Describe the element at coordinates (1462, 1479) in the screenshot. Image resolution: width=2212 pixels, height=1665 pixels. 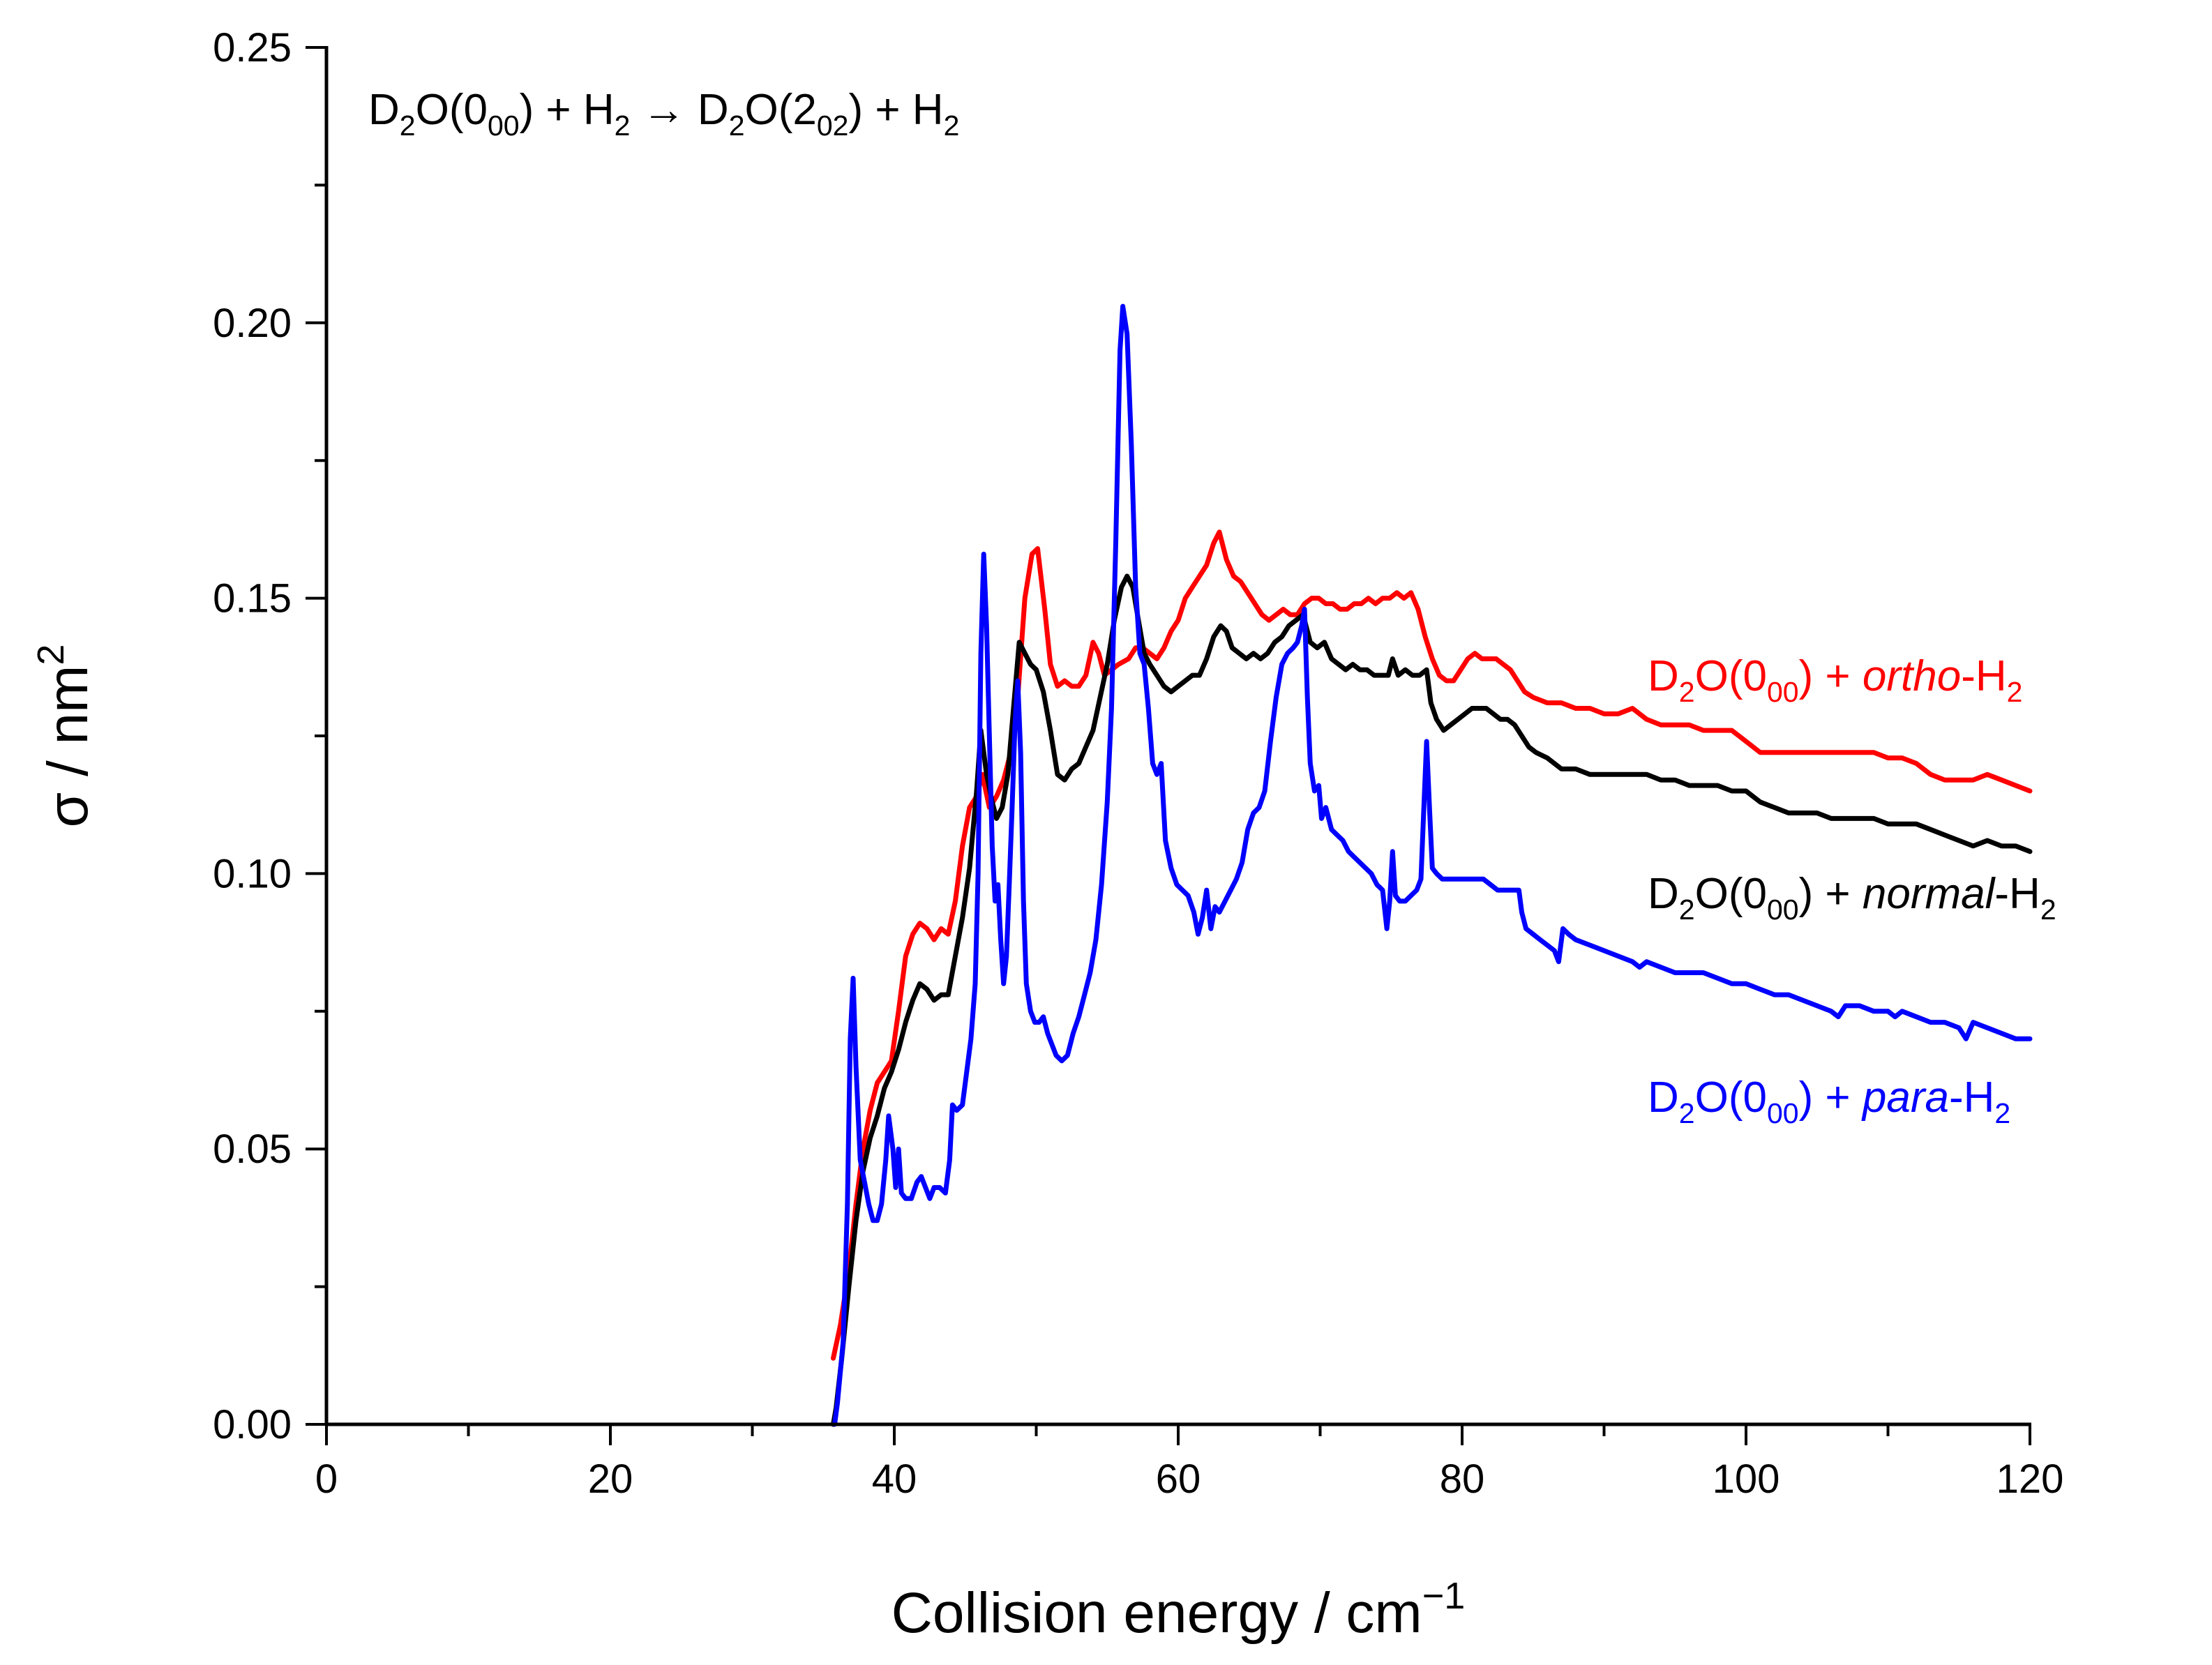
I see `x-tick-label: 80` at that location.